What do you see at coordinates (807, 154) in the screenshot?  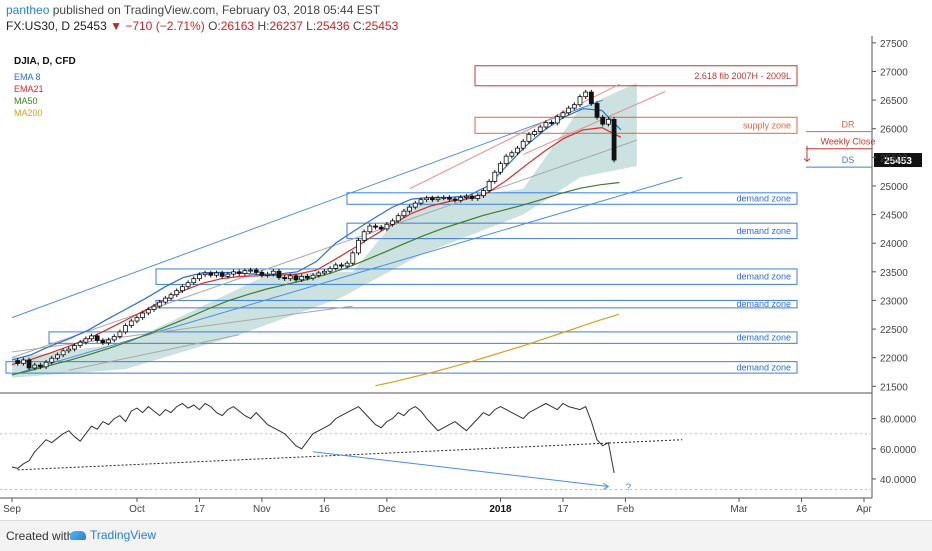 I see `arrow-down-icon` at bounding box center [807, 154].